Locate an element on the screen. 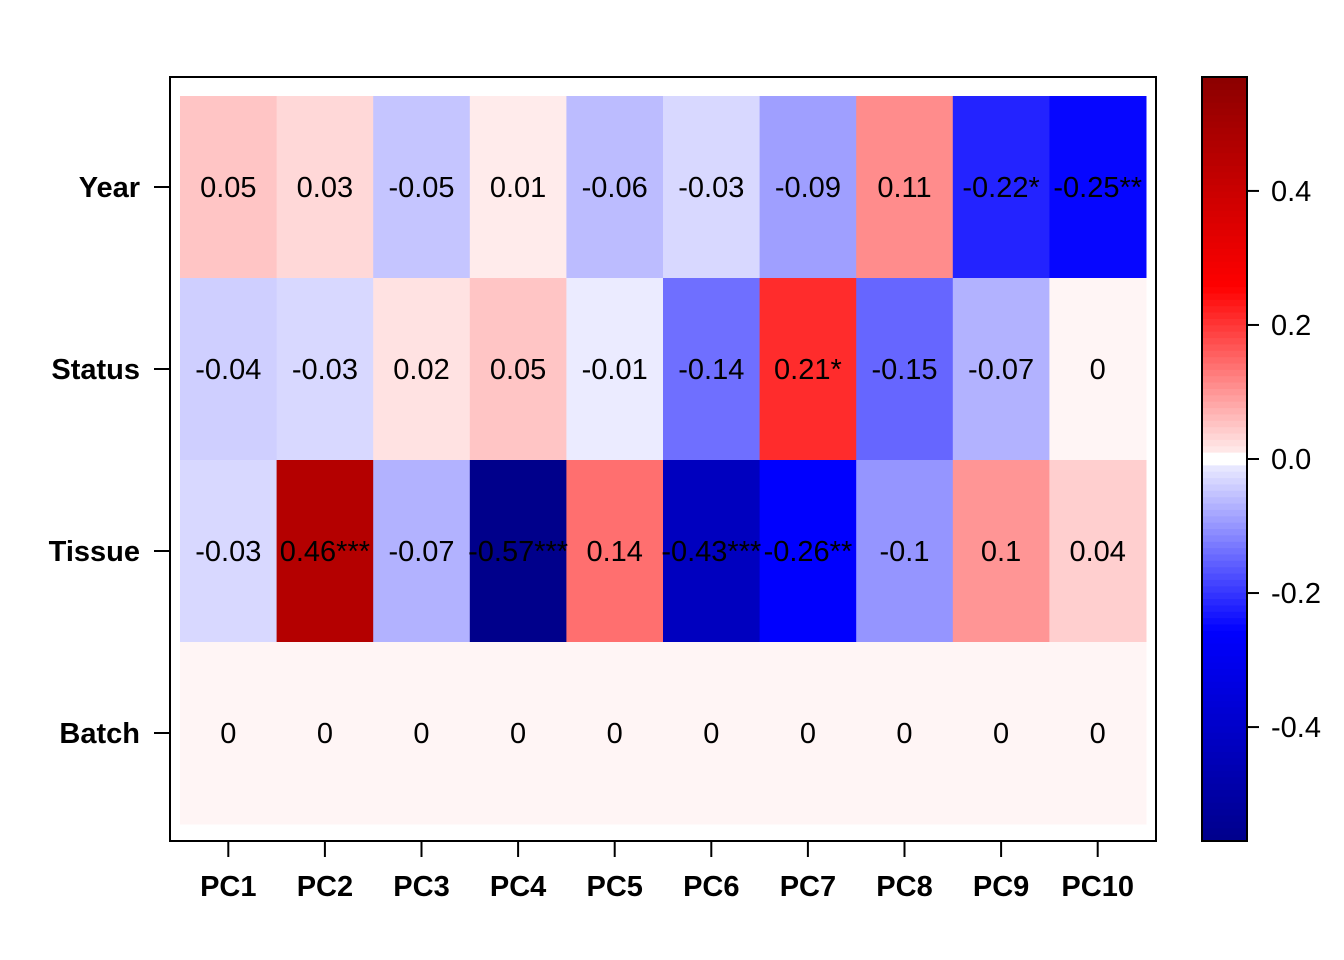 This screenshot has height=960, width=1344. y-tick-label: Status is located at coordinates (95, 370).